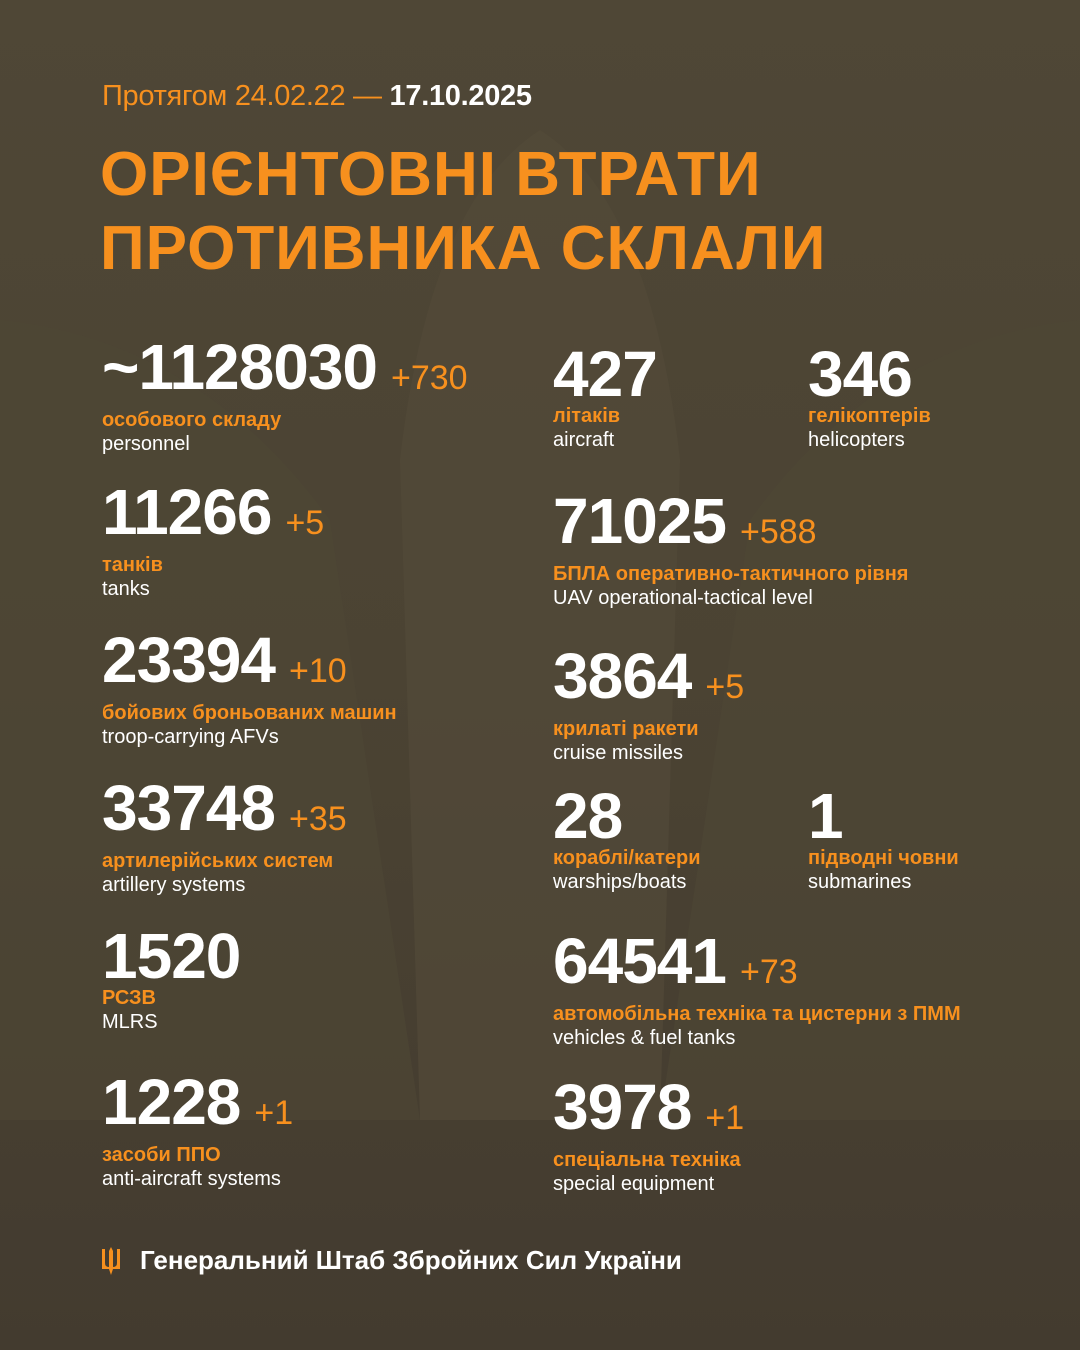 This screenshot has height=1350, width=1080. Describe the element at coordinates (317, 671) in the screenshot. I see `daily-delta: +10` at that location.